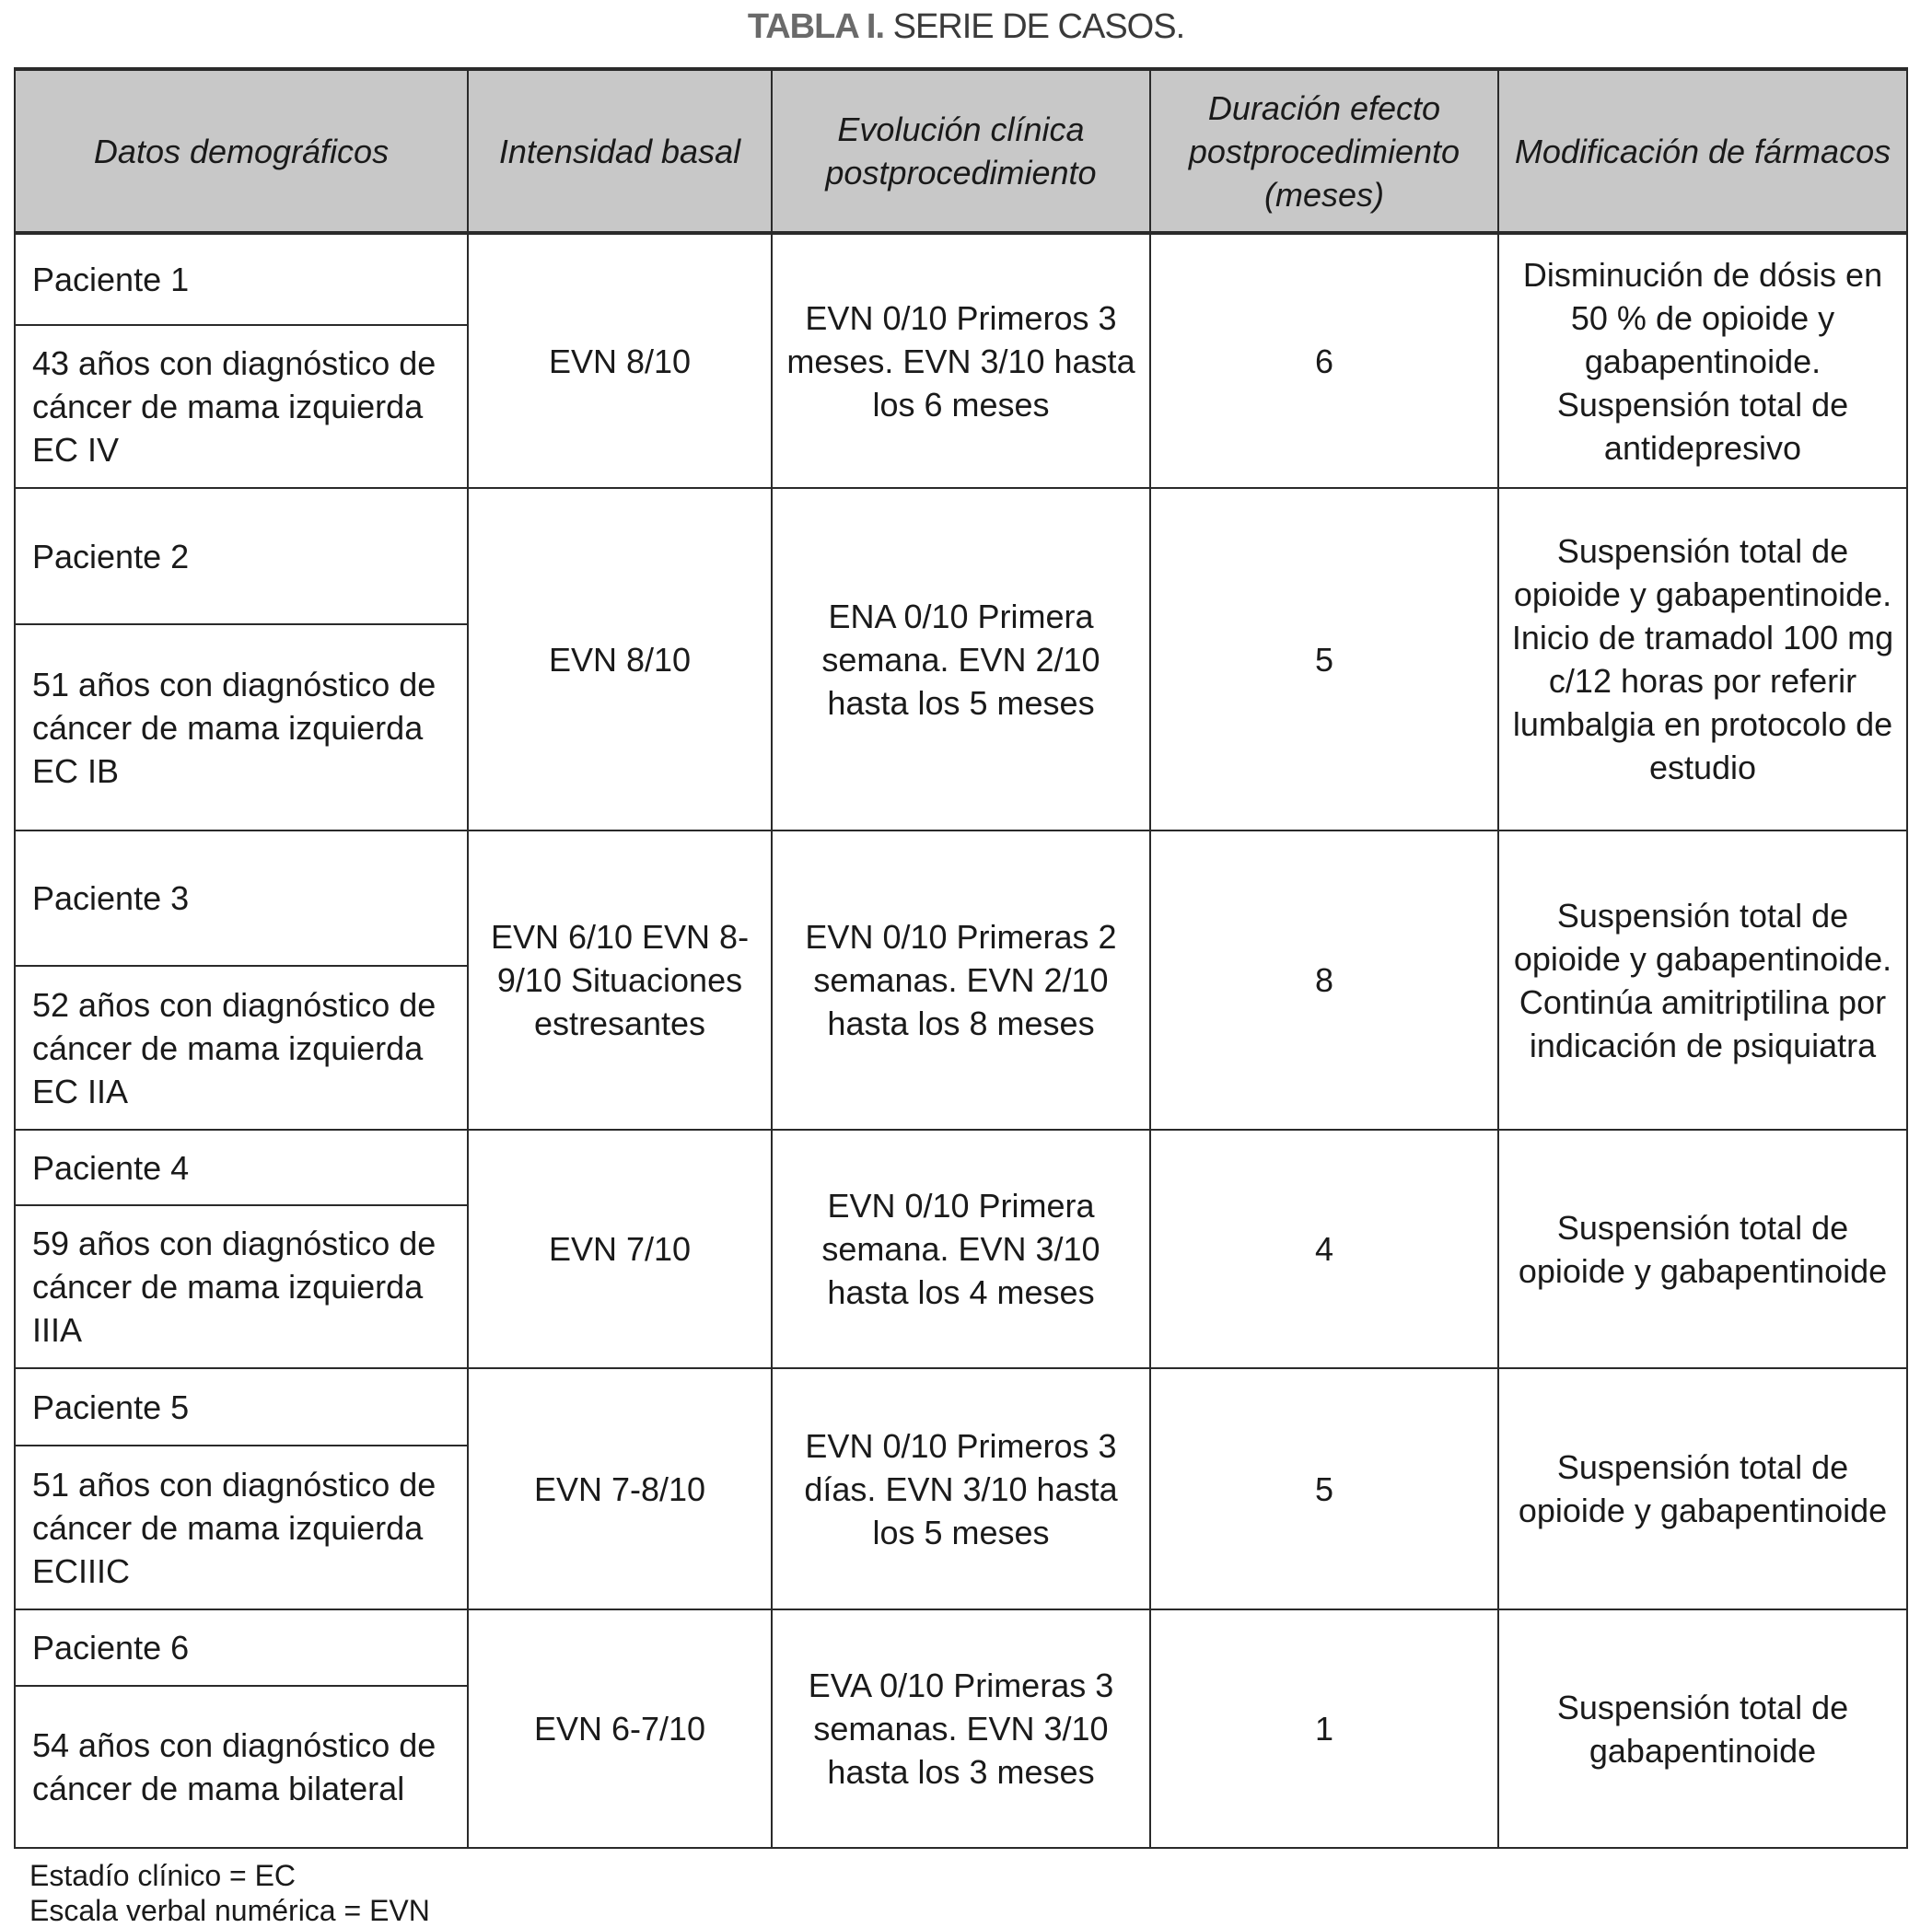 This screenshot has height=1928, width=1932. I want to click on table-title: TABLA I. SERIE DE CASOS., so click(966, 27).